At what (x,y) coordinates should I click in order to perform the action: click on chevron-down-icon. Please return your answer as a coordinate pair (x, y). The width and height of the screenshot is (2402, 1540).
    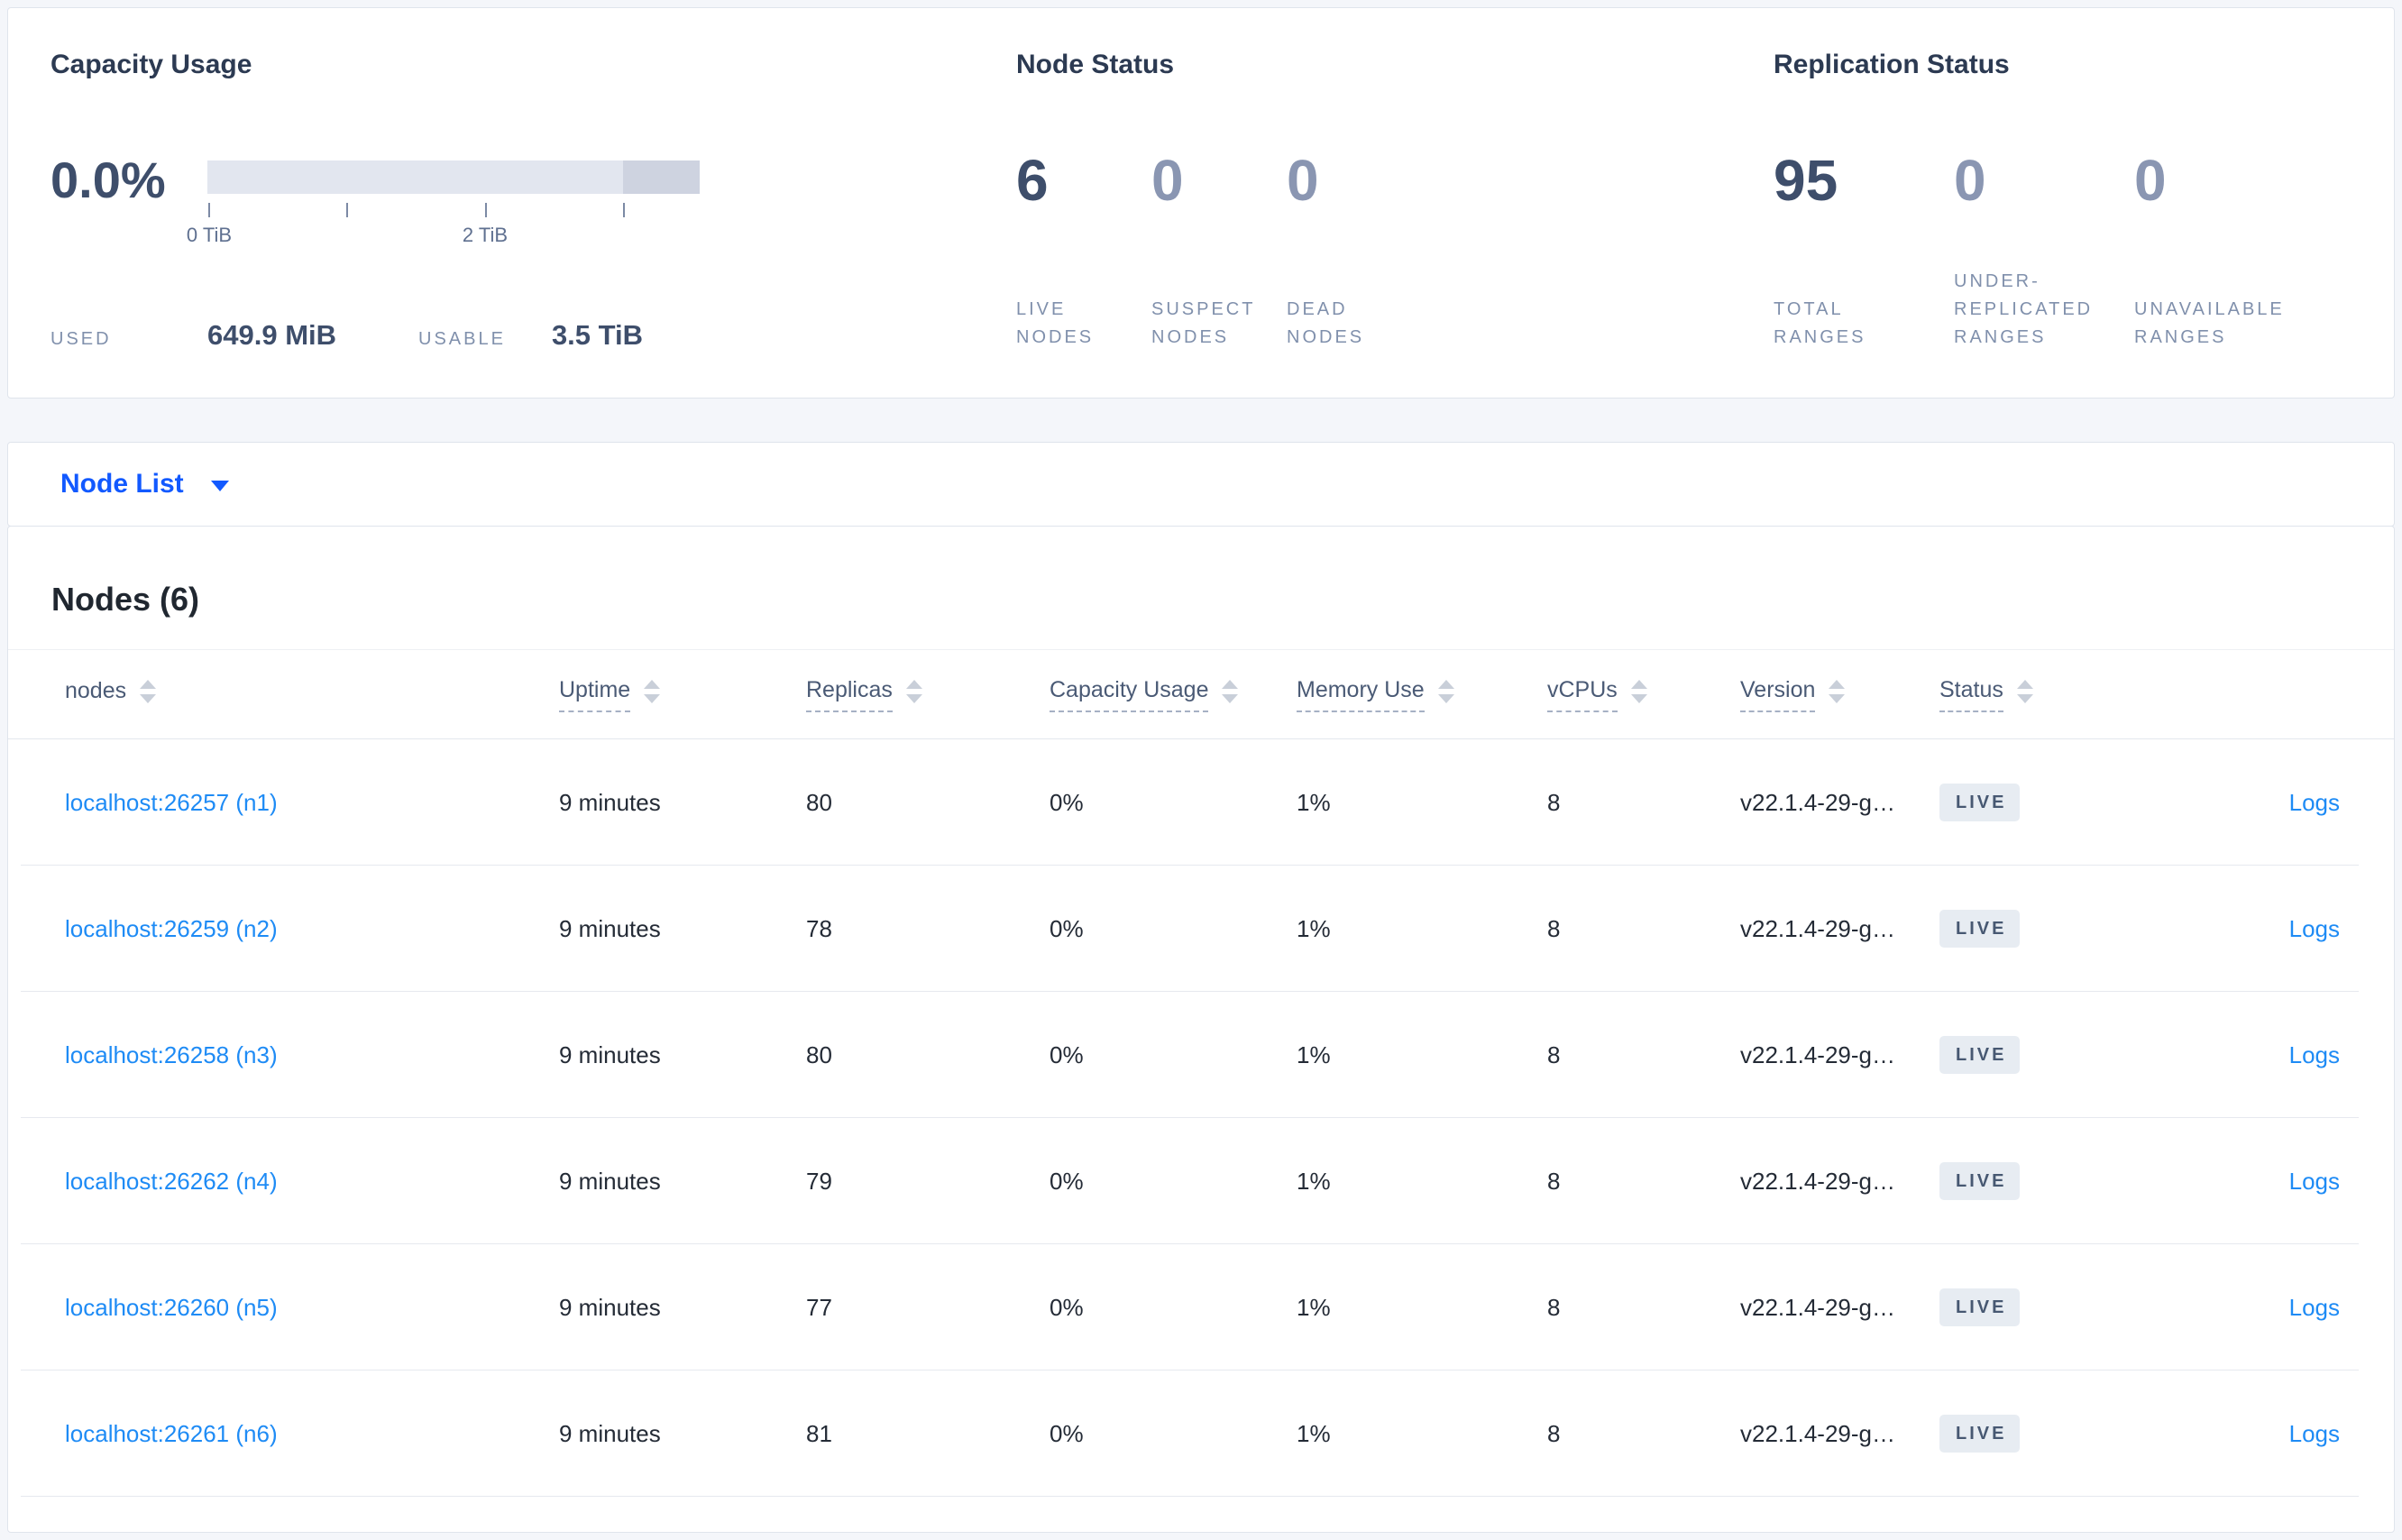
    Looking at the image, I should click on (219, 486).